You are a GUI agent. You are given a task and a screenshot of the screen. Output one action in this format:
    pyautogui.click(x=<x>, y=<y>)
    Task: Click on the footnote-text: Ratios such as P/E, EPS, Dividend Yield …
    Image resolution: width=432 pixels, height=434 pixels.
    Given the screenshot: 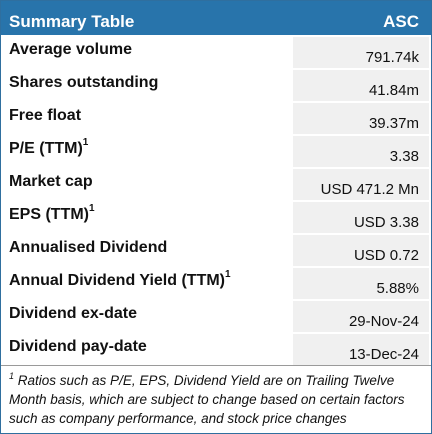 What is the action you would take?
    pyautogui.click(x=207, y=399)
    